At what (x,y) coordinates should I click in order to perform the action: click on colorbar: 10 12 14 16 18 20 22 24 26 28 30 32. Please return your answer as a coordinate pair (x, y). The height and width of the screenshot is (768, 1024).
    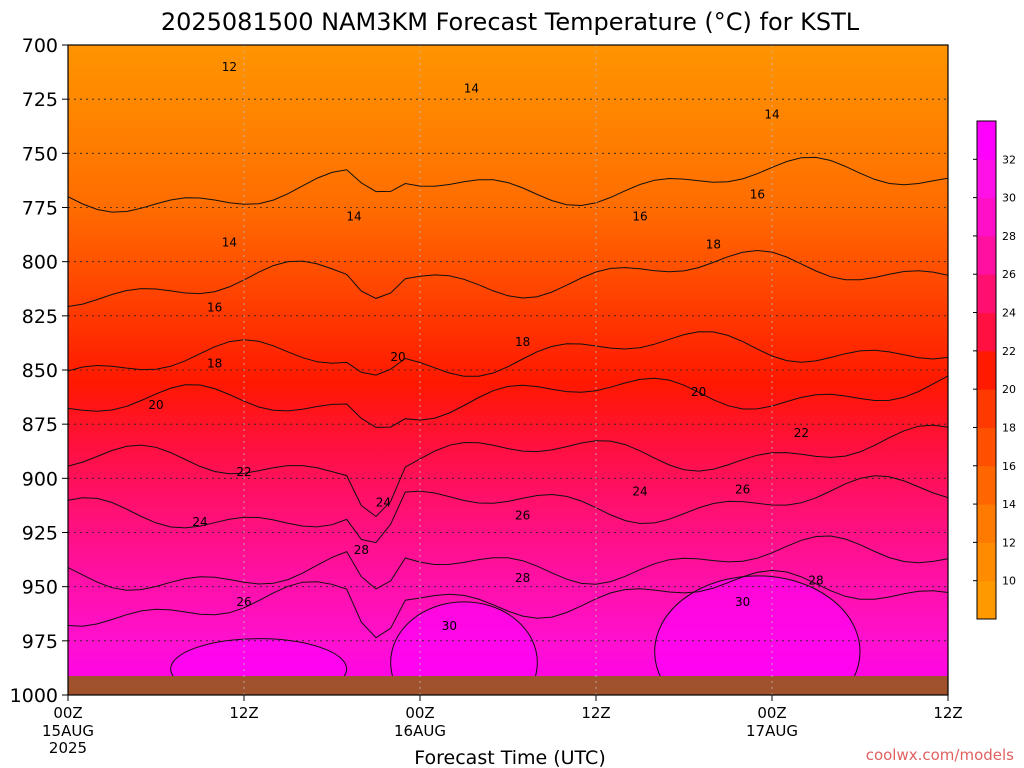
    Looking at the image, I should click on (994, 370).